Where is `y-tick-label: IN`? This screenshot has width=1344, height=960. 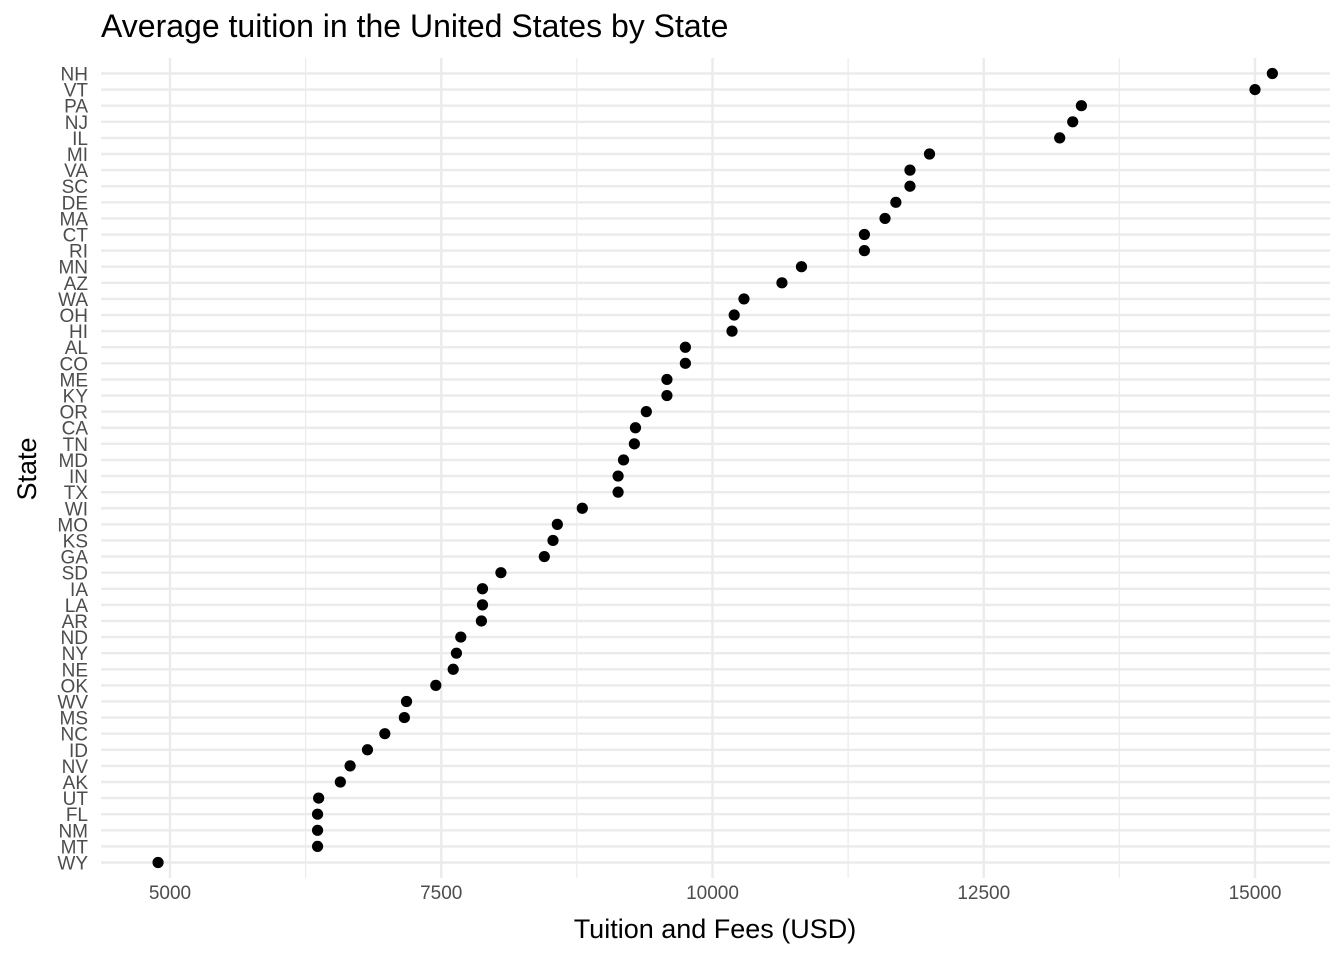 y-tick-label: IN is located at coordinates (78, 477).